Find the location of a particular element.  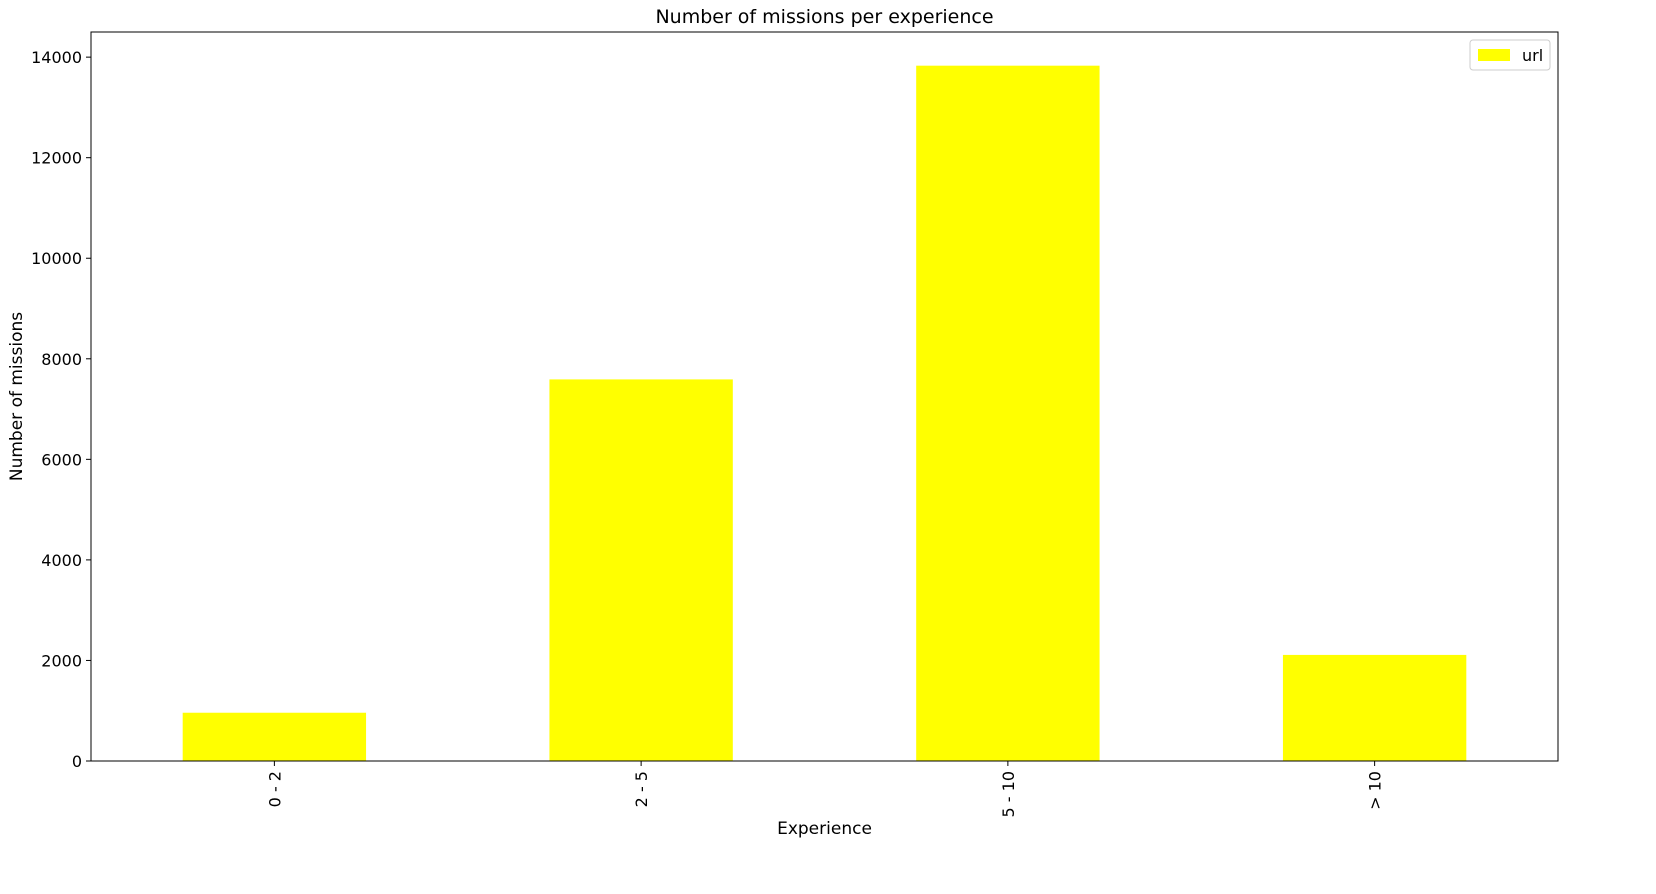

y-tick-label: 14000 is located at coordinates (56, 57).